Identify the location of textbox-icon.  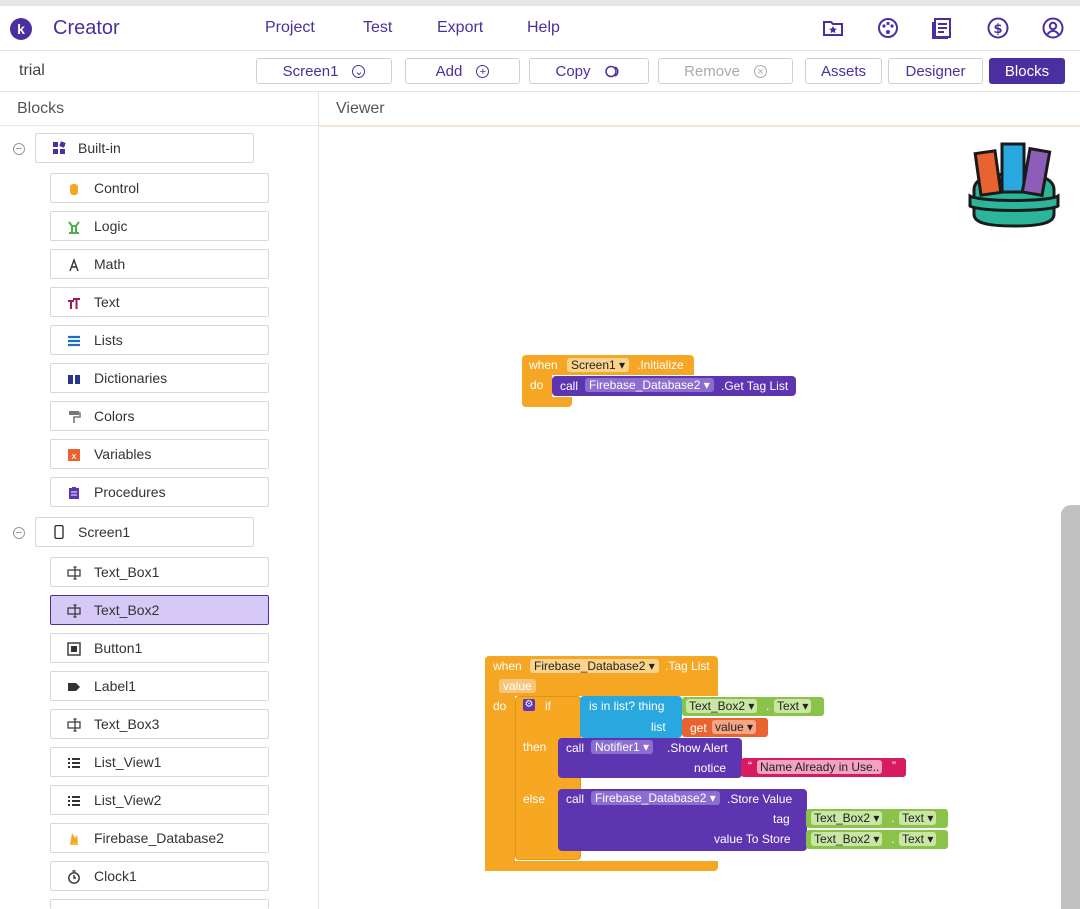
(74, 573).